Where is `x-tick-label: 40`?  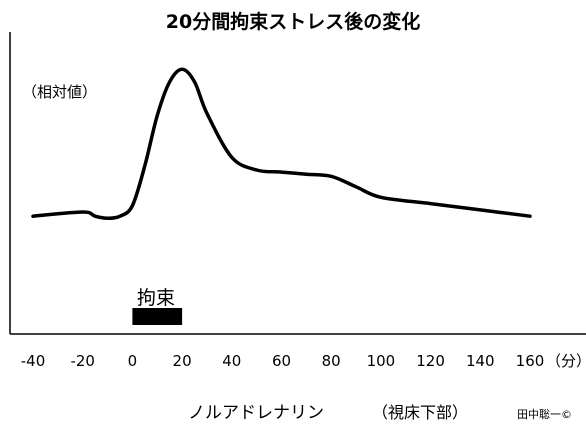
x-tick-label: 40 is located at coordinates (231, 361).